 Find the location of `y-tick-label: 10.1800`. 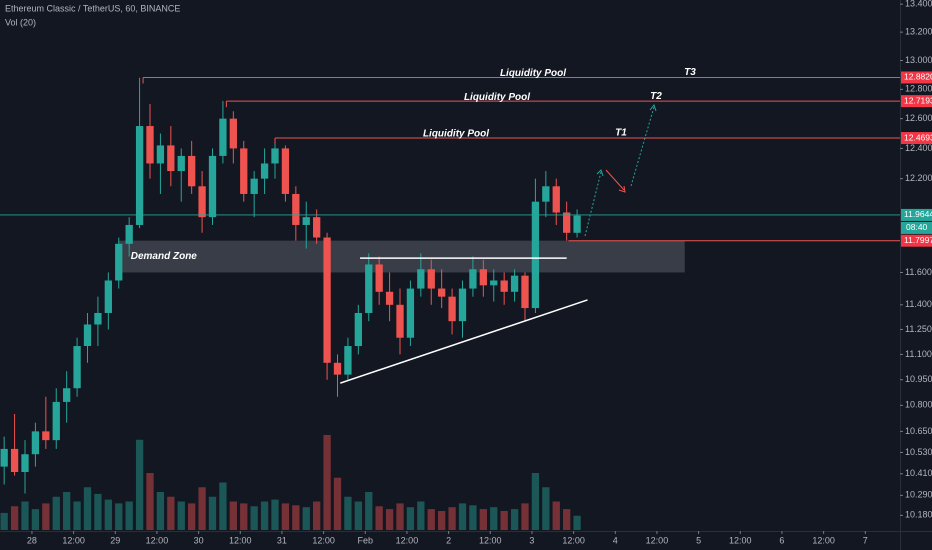

y-tick-label: 10.1800 is located at coordinates (918, 515).